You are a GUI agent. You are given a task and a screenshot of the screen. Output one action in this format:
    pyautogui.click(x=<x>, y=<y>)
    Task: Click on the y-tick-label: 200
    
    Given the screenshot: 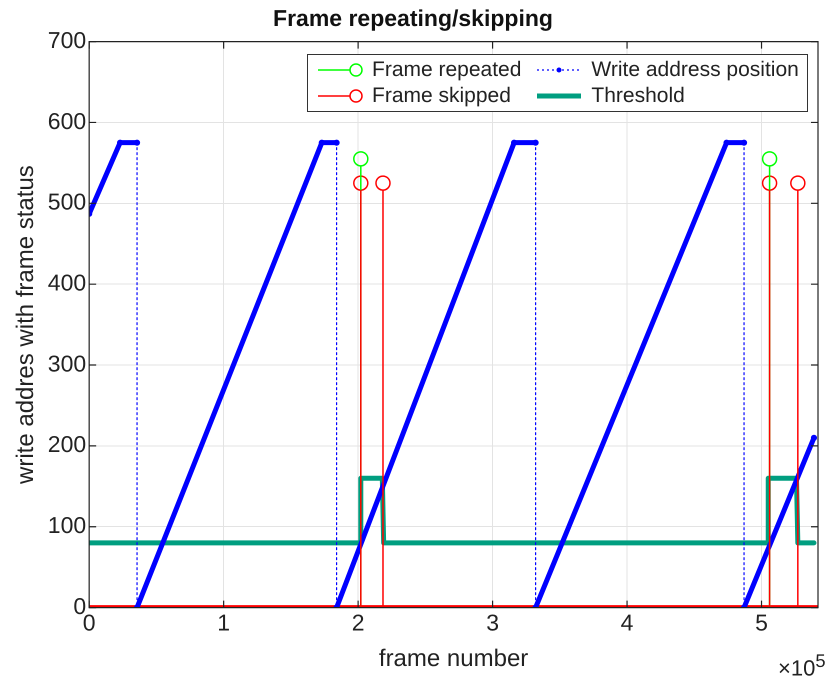 What is the action you would take?
    pyautogui.click(x=67, y=444)
    